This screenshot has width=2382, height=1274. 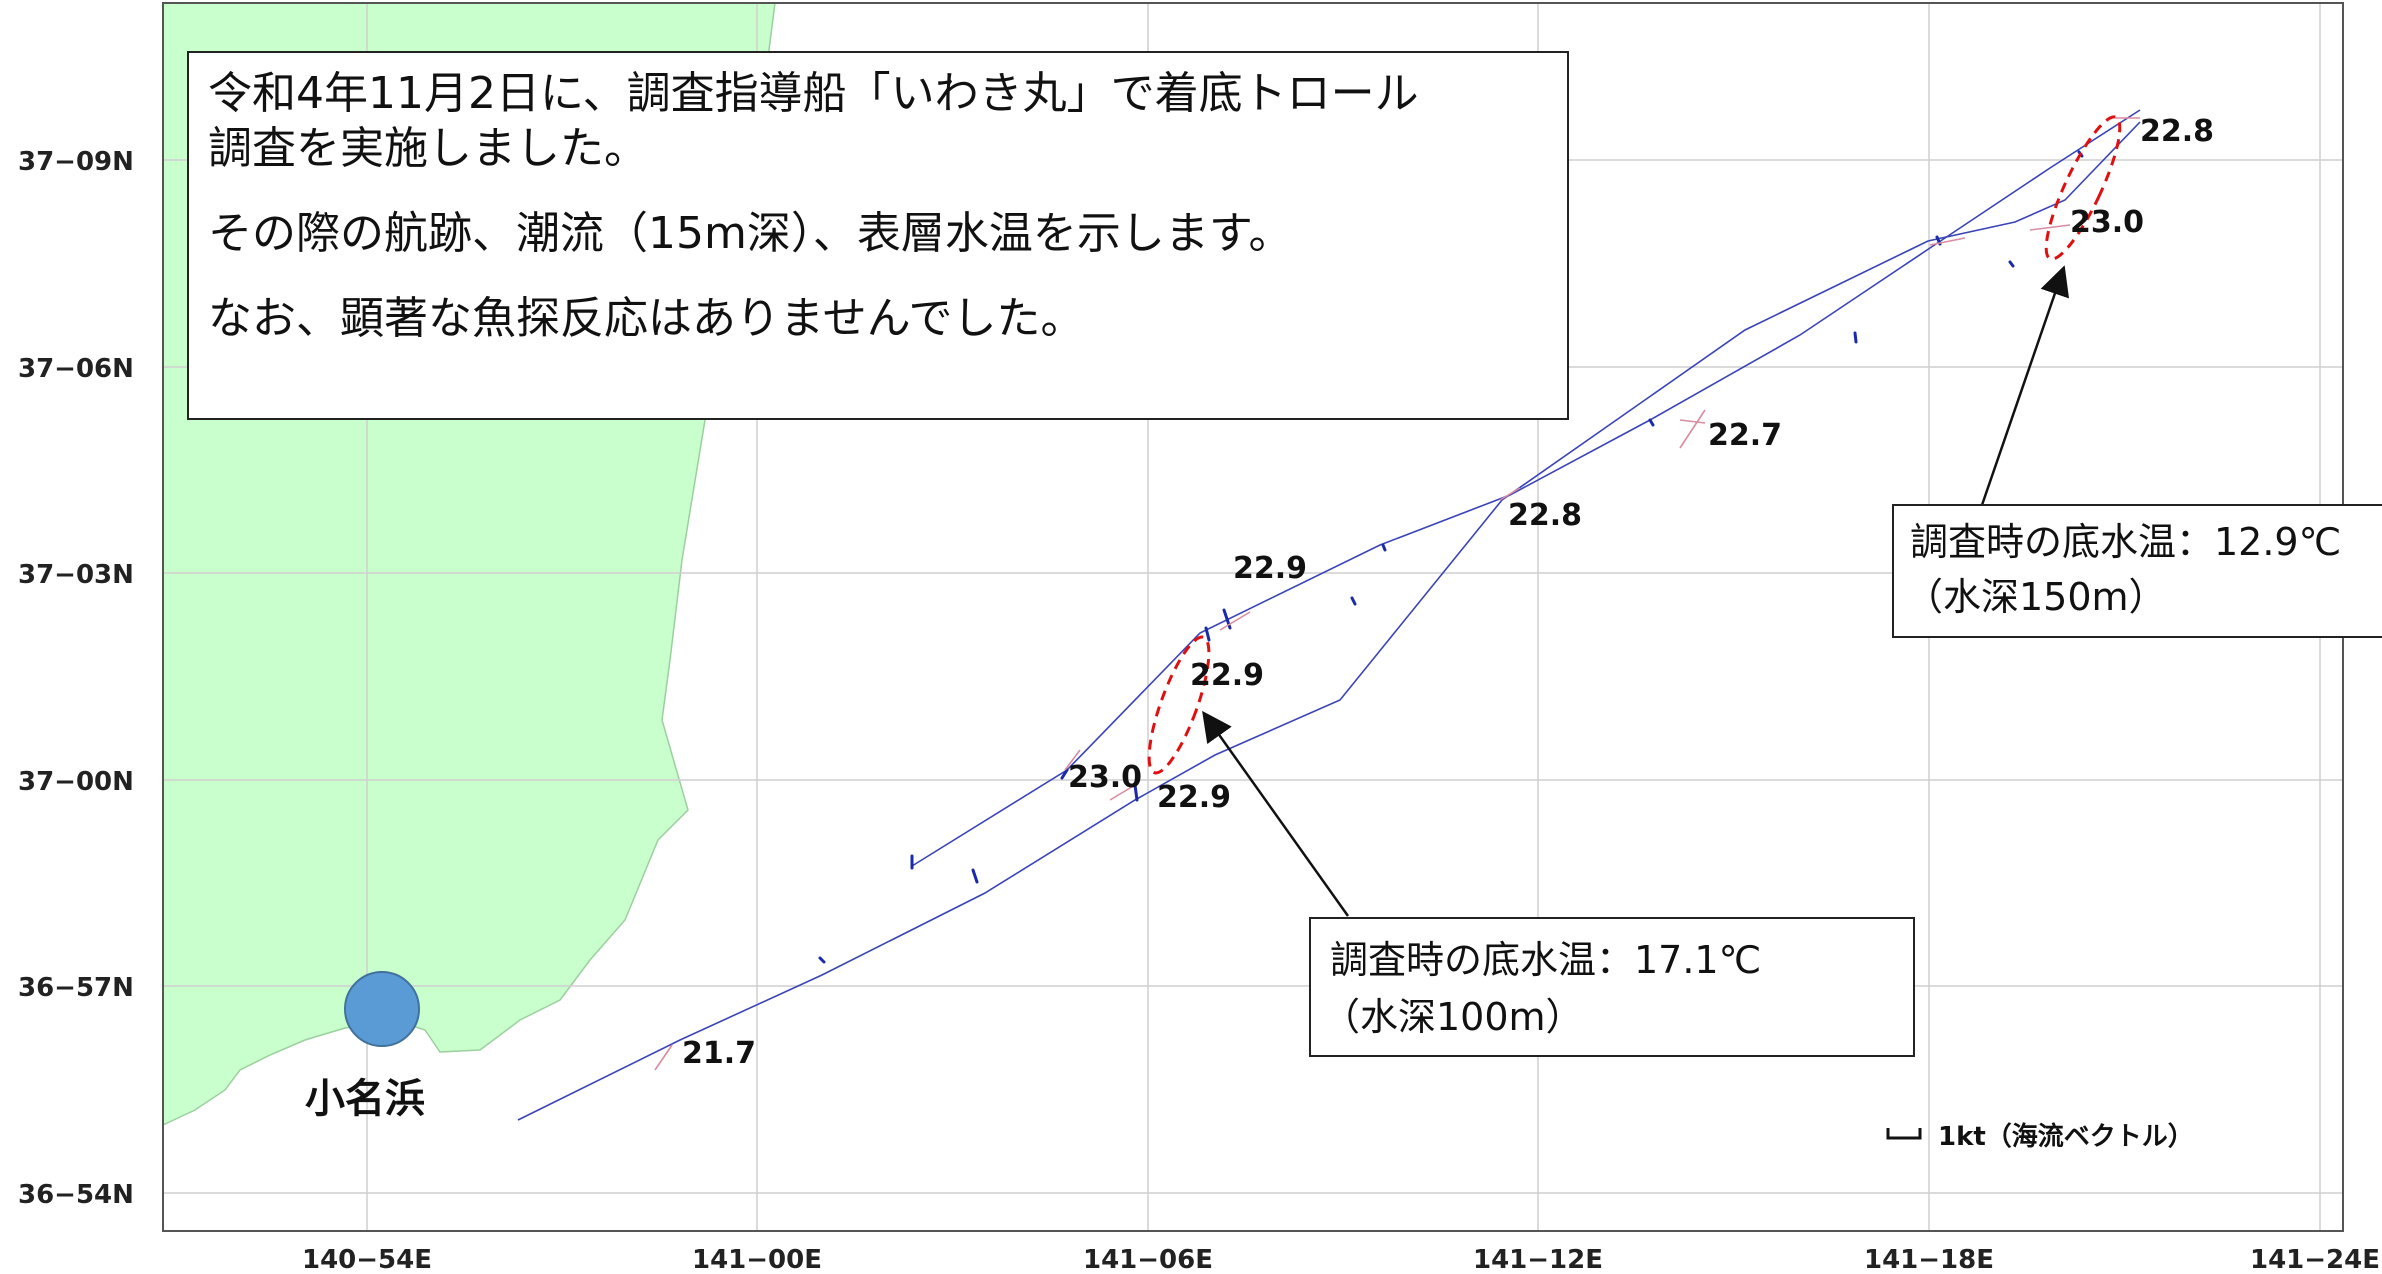 I want to click on y-tick-label: 37−06N, so click(x=76, y=369).